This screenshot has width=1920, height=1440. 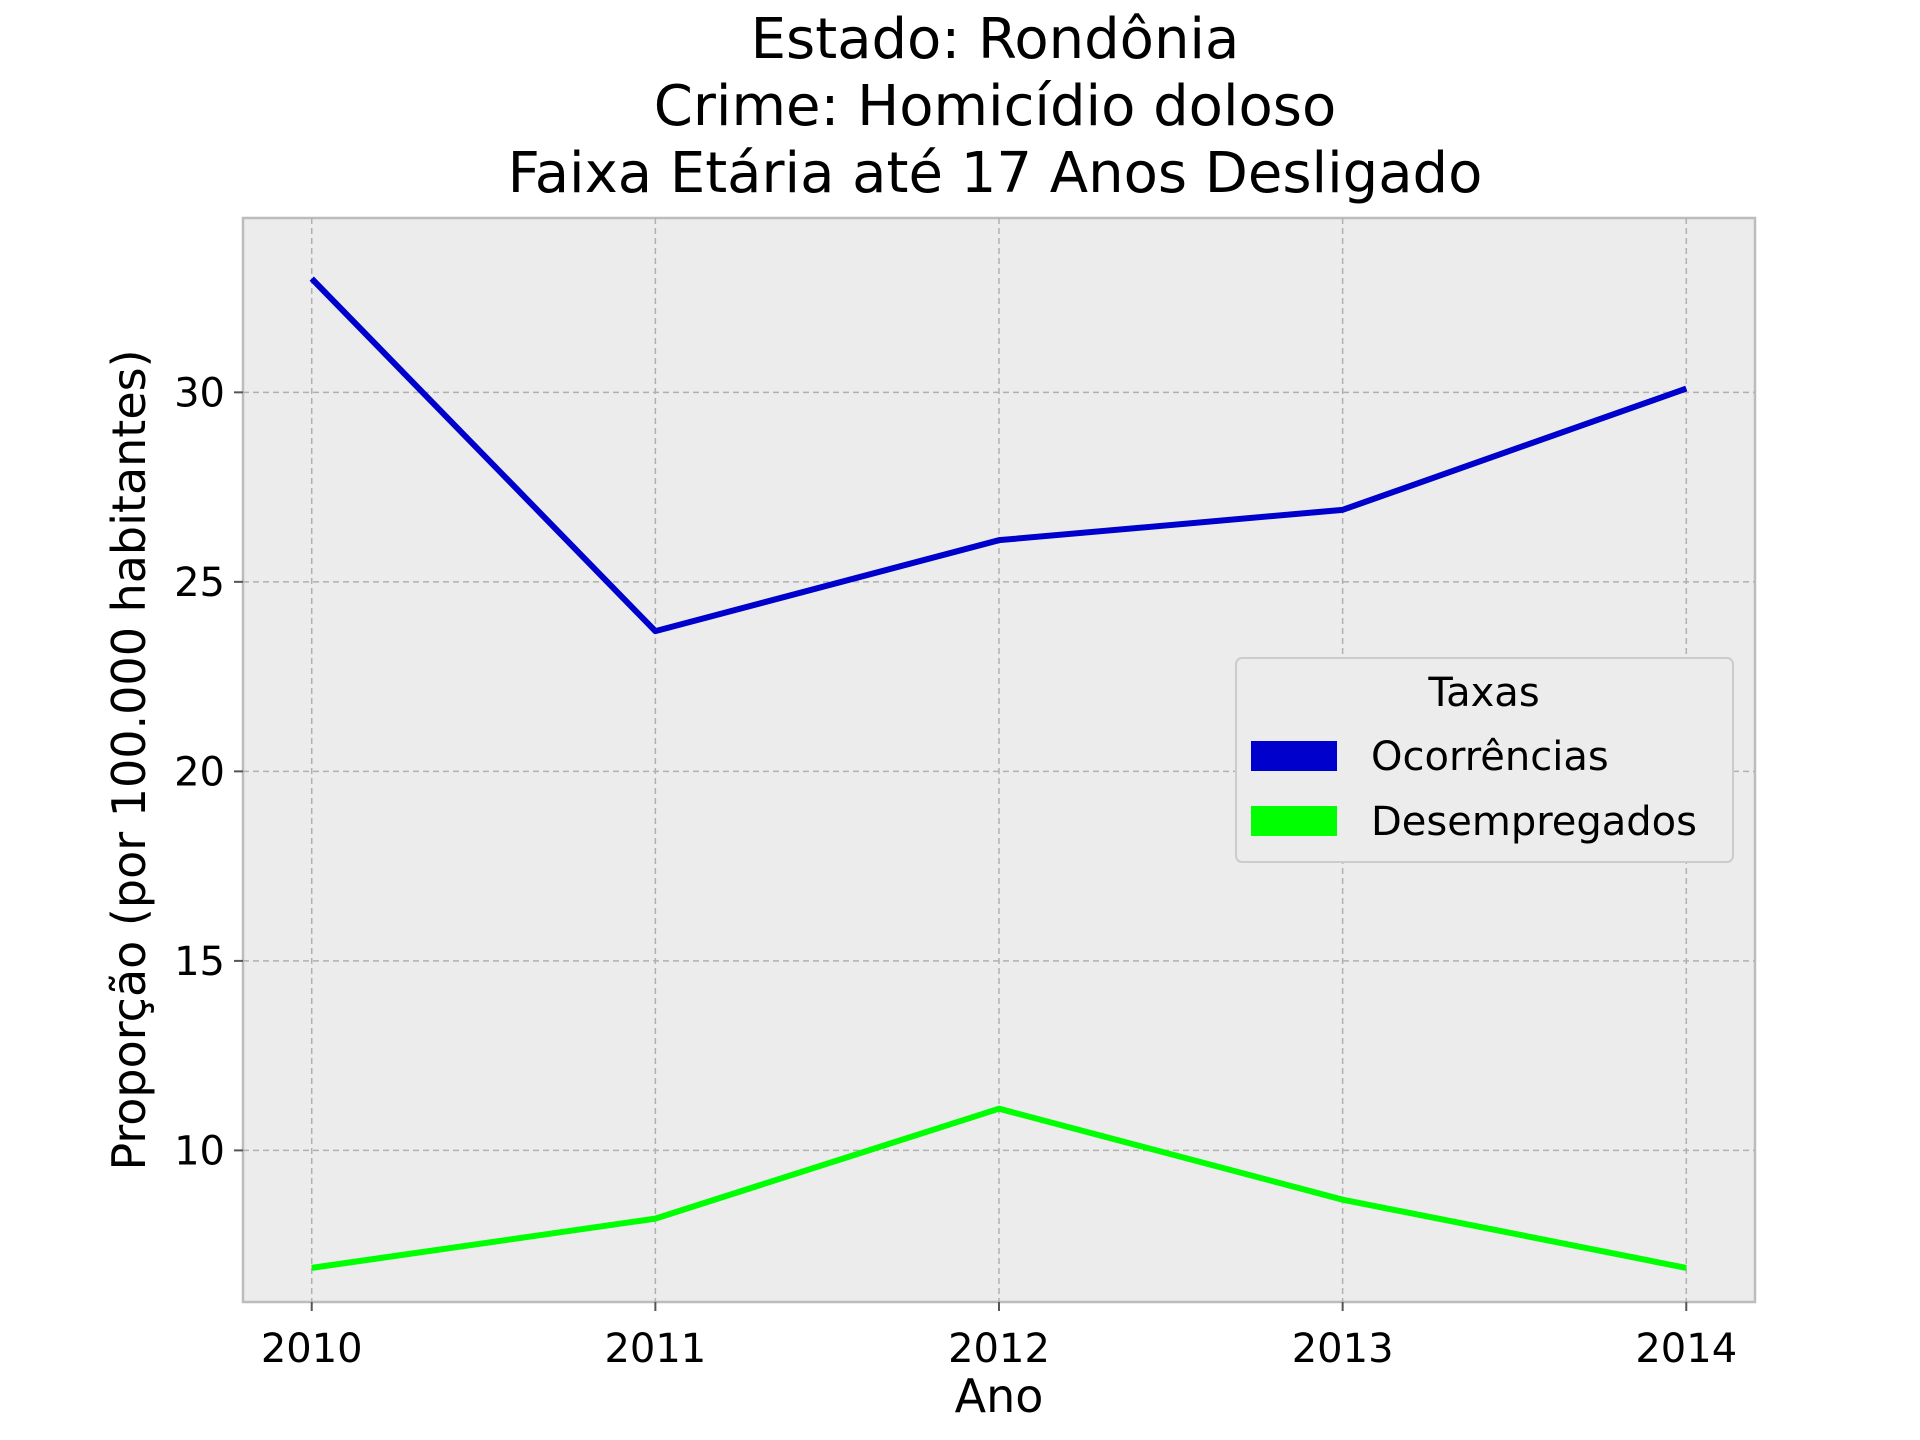 I want to click on y-tick-label: 25, so click(x=199, y=583).